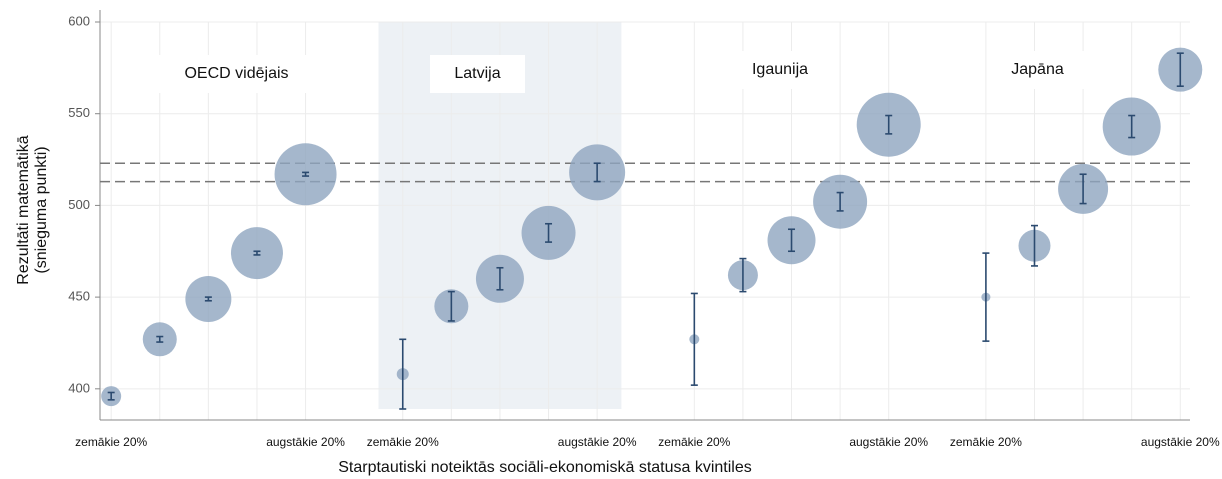 This screenshot has height=479, width=1222. I want to click on y-tick-label: 450, so click(79, 296).